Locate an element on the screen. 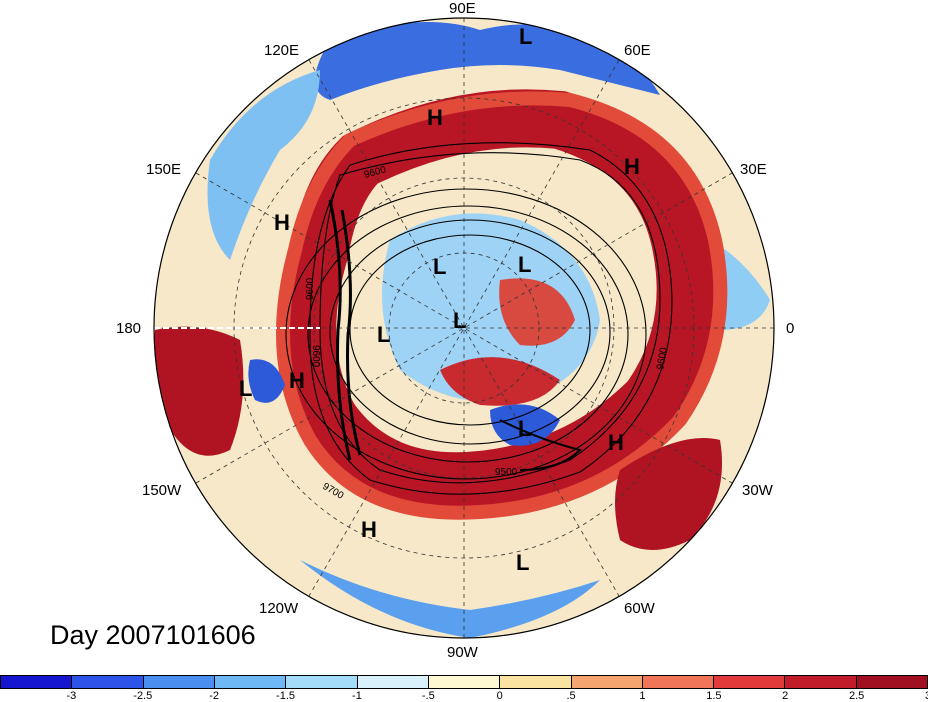  day-title: Day 2007101606 is located at coordinates (153, 635).